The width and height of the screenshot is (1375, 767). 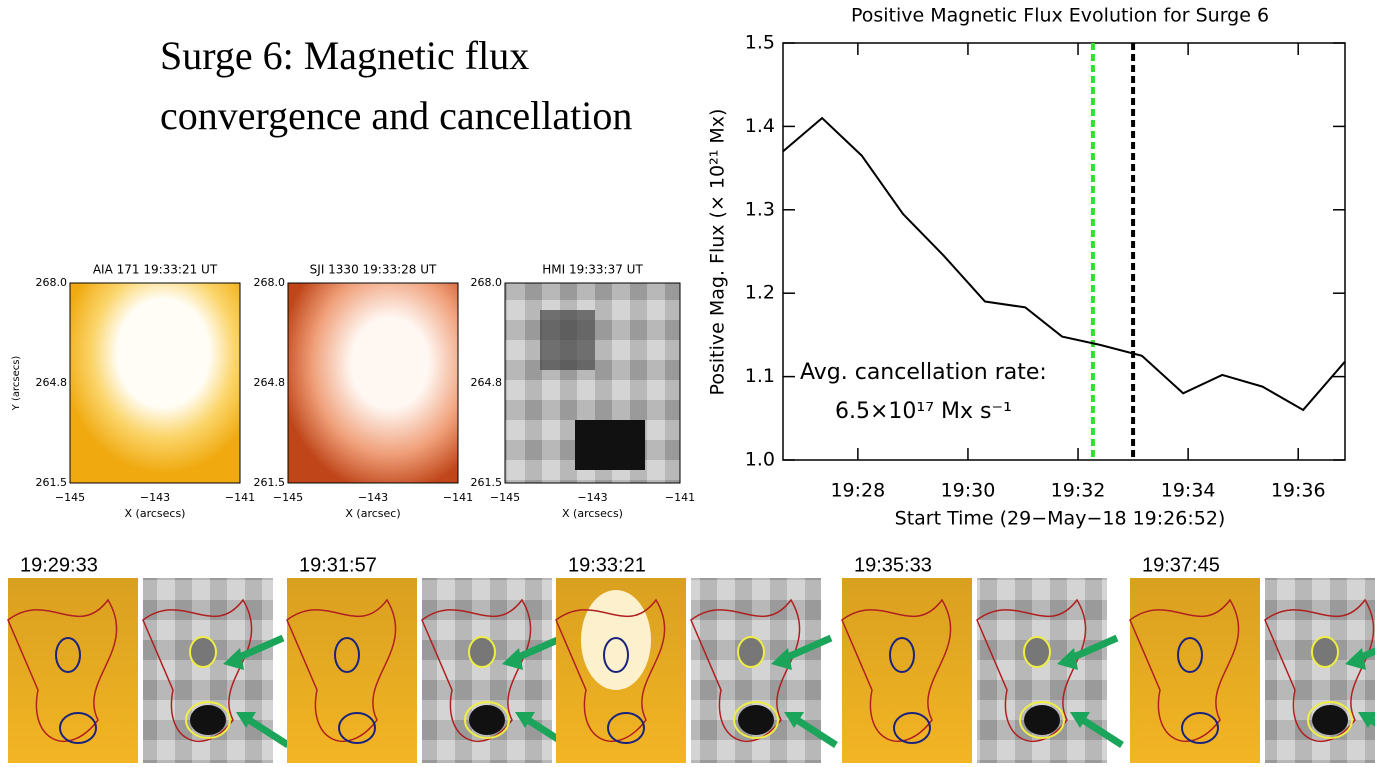 I want to click on timestamp: 19:29:33, so click(x=59, y=565).